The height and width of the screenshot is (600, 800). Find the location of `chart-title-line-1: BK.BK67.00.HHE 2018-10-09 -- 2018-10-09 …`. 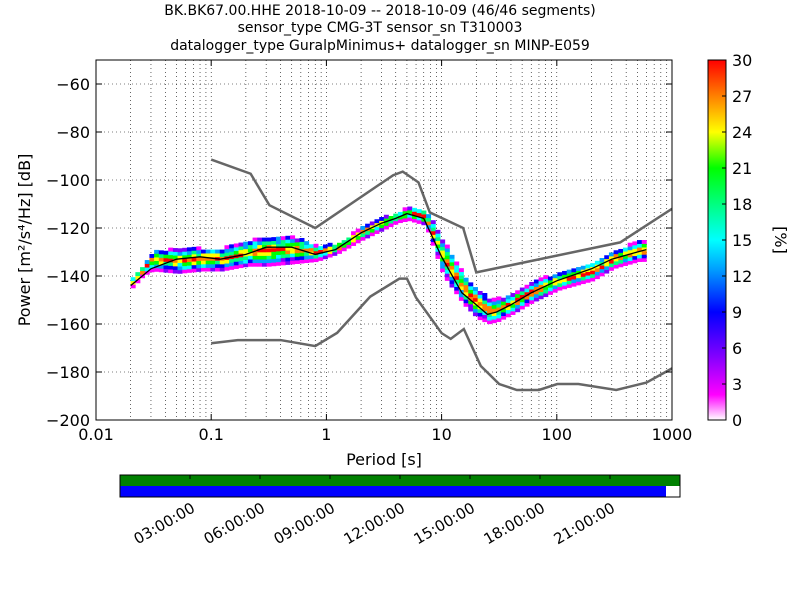

chart-title-line-1: BK.BK67.00.HHE 2018-10-09 -- 2018-10-09 … is located at coordinates (380, 11).